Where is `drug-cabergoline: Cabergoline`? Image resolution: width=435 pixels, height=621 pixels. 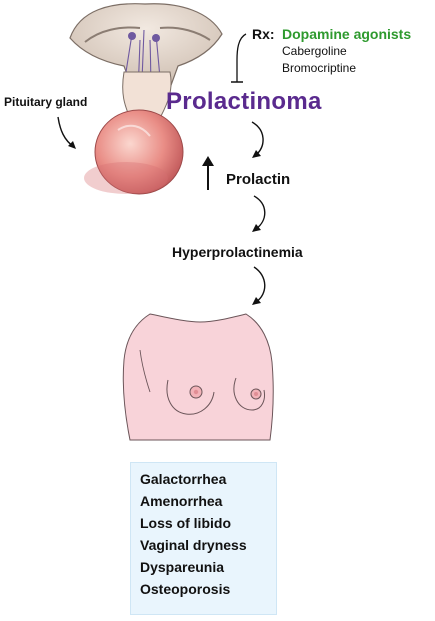 drug-cabergoline: Cabergoline is located at coordinates (314, 51).